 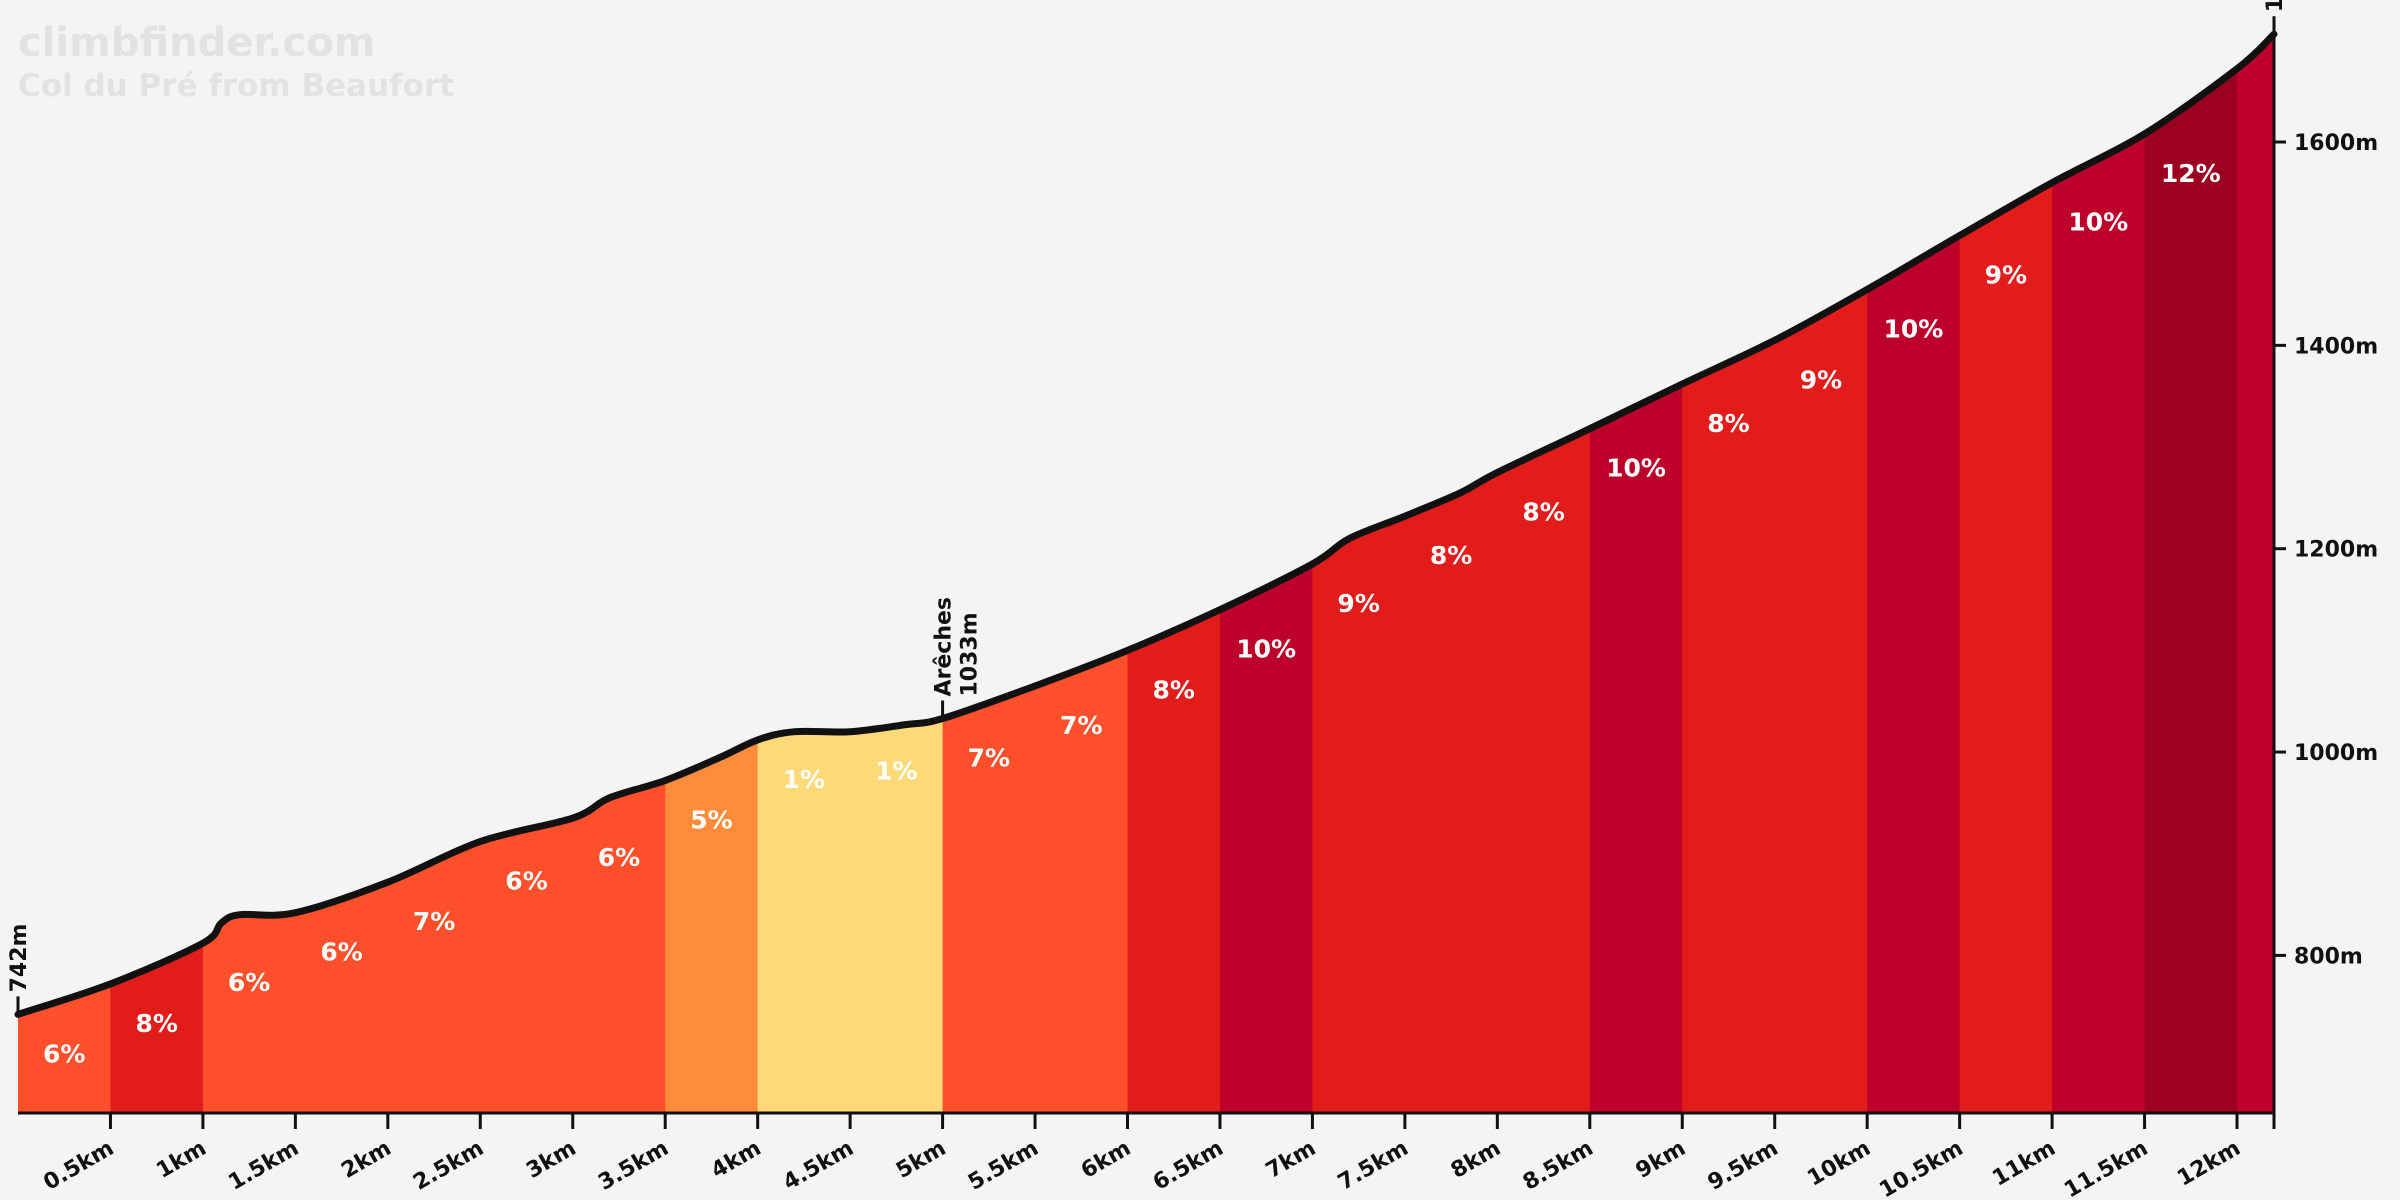 What do you see at coordinates (236, 86) in the screenshot?
I see `climb-title: Col du Pré from Beaufort` at bounding box center [236, 86].